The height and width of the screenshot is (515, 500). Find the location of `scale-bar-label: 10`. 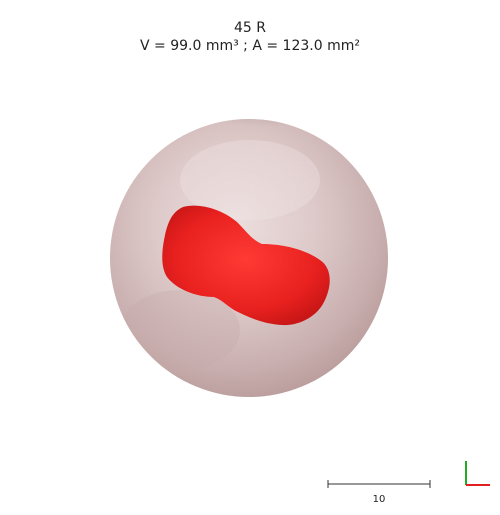

scale-bar-label: 10 is located at coordinates (379, 499).